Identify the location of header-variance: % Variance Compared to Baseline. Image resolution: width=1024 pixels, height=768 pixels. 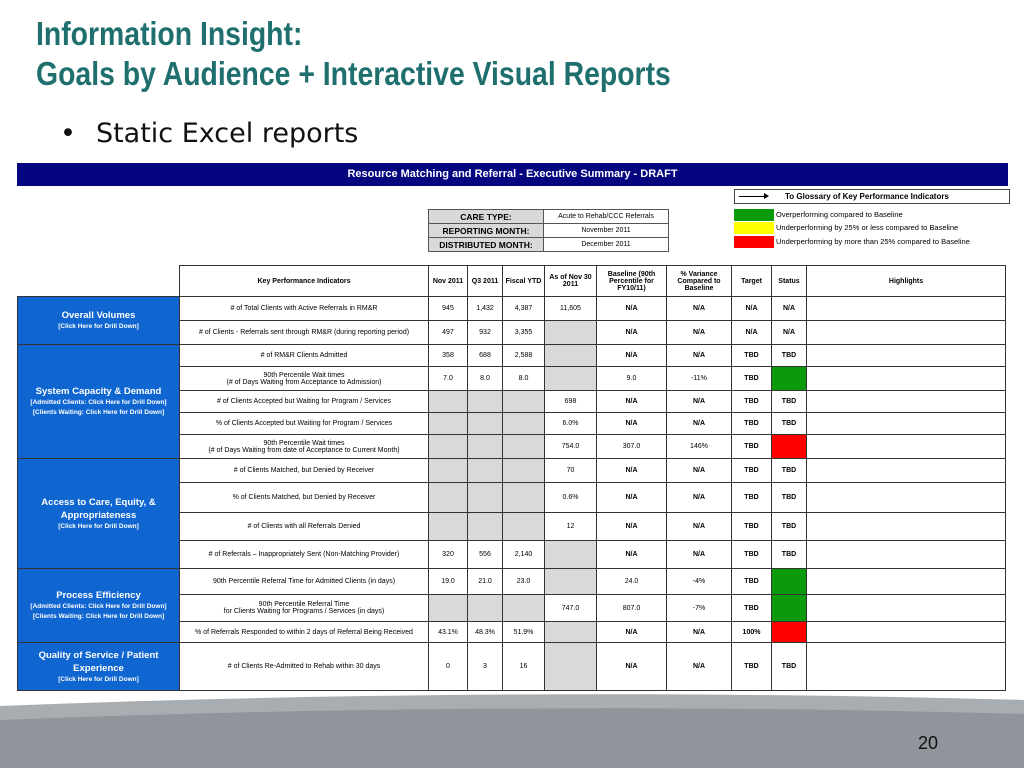
(699, 281).